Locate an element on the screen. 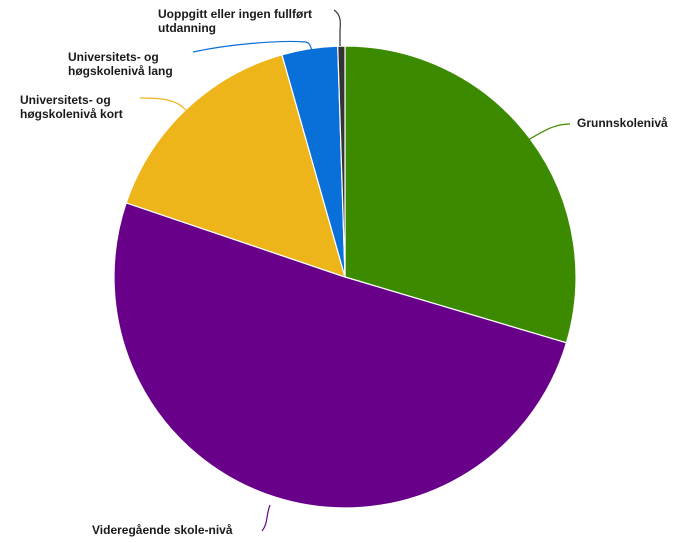 The width and height of the screenshot is (692, 543). slice-label-3: Universitets- og høgskolenivå kort is located at coordinates (71, 107).